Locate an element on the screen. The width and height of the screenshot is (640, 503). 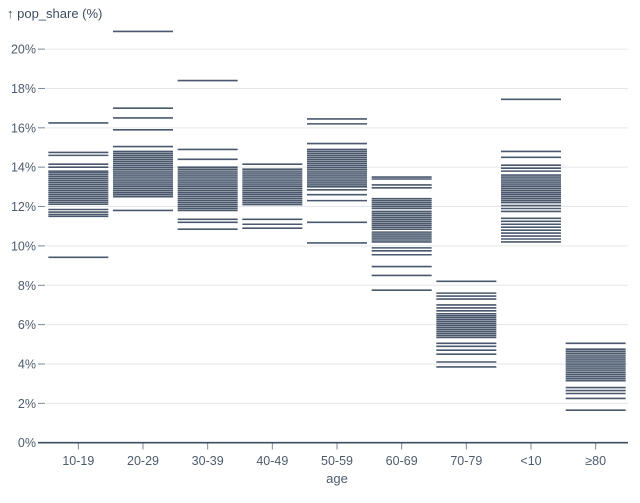
y-tick-label: 20% is located at coordinates (23, 50).